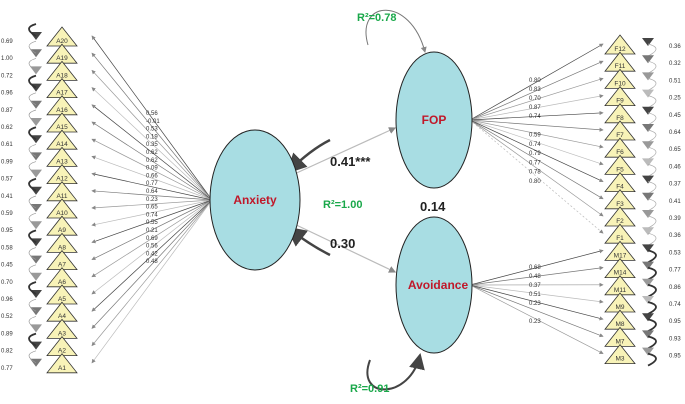 Image resolution: width=685 pixels, height=404 pixels. What do you see at coordinates (620, 118) in the screenshot?
I see `indicator-label: F8` at bounding box center [620, 118].